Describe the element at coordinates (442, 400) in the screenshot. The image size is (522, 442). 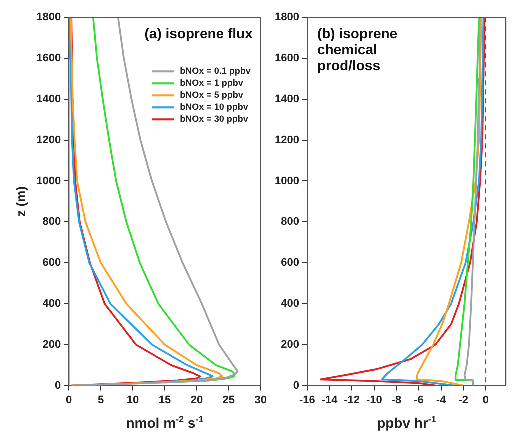
I see `x-tick-label: -4` at that location.